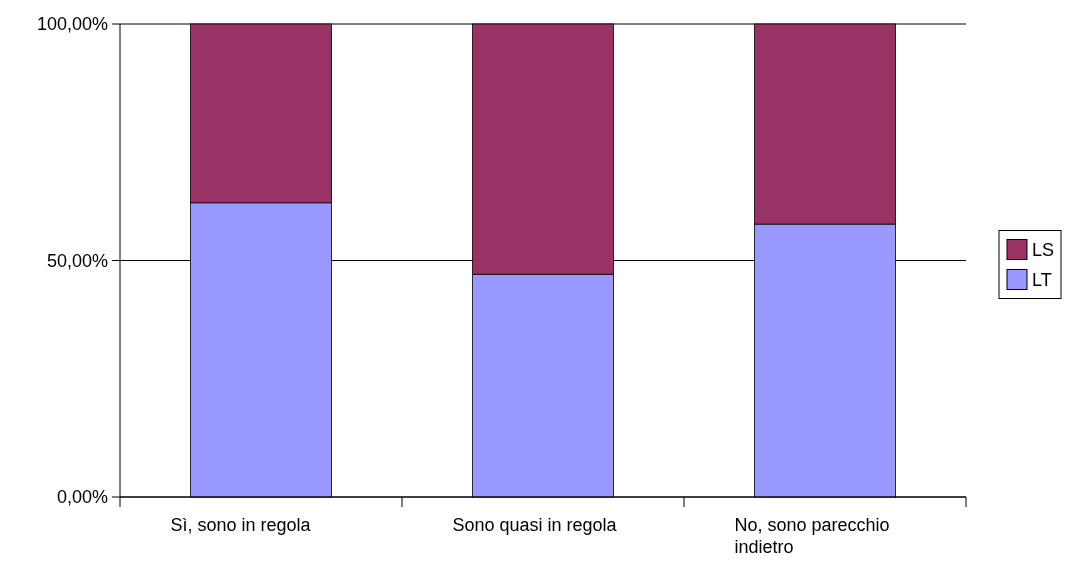 This screenshot has width=1071, height=574. Describe the element at coordinates (1043, 249) in the screenshot. I see `legend-label: LS` at that location.